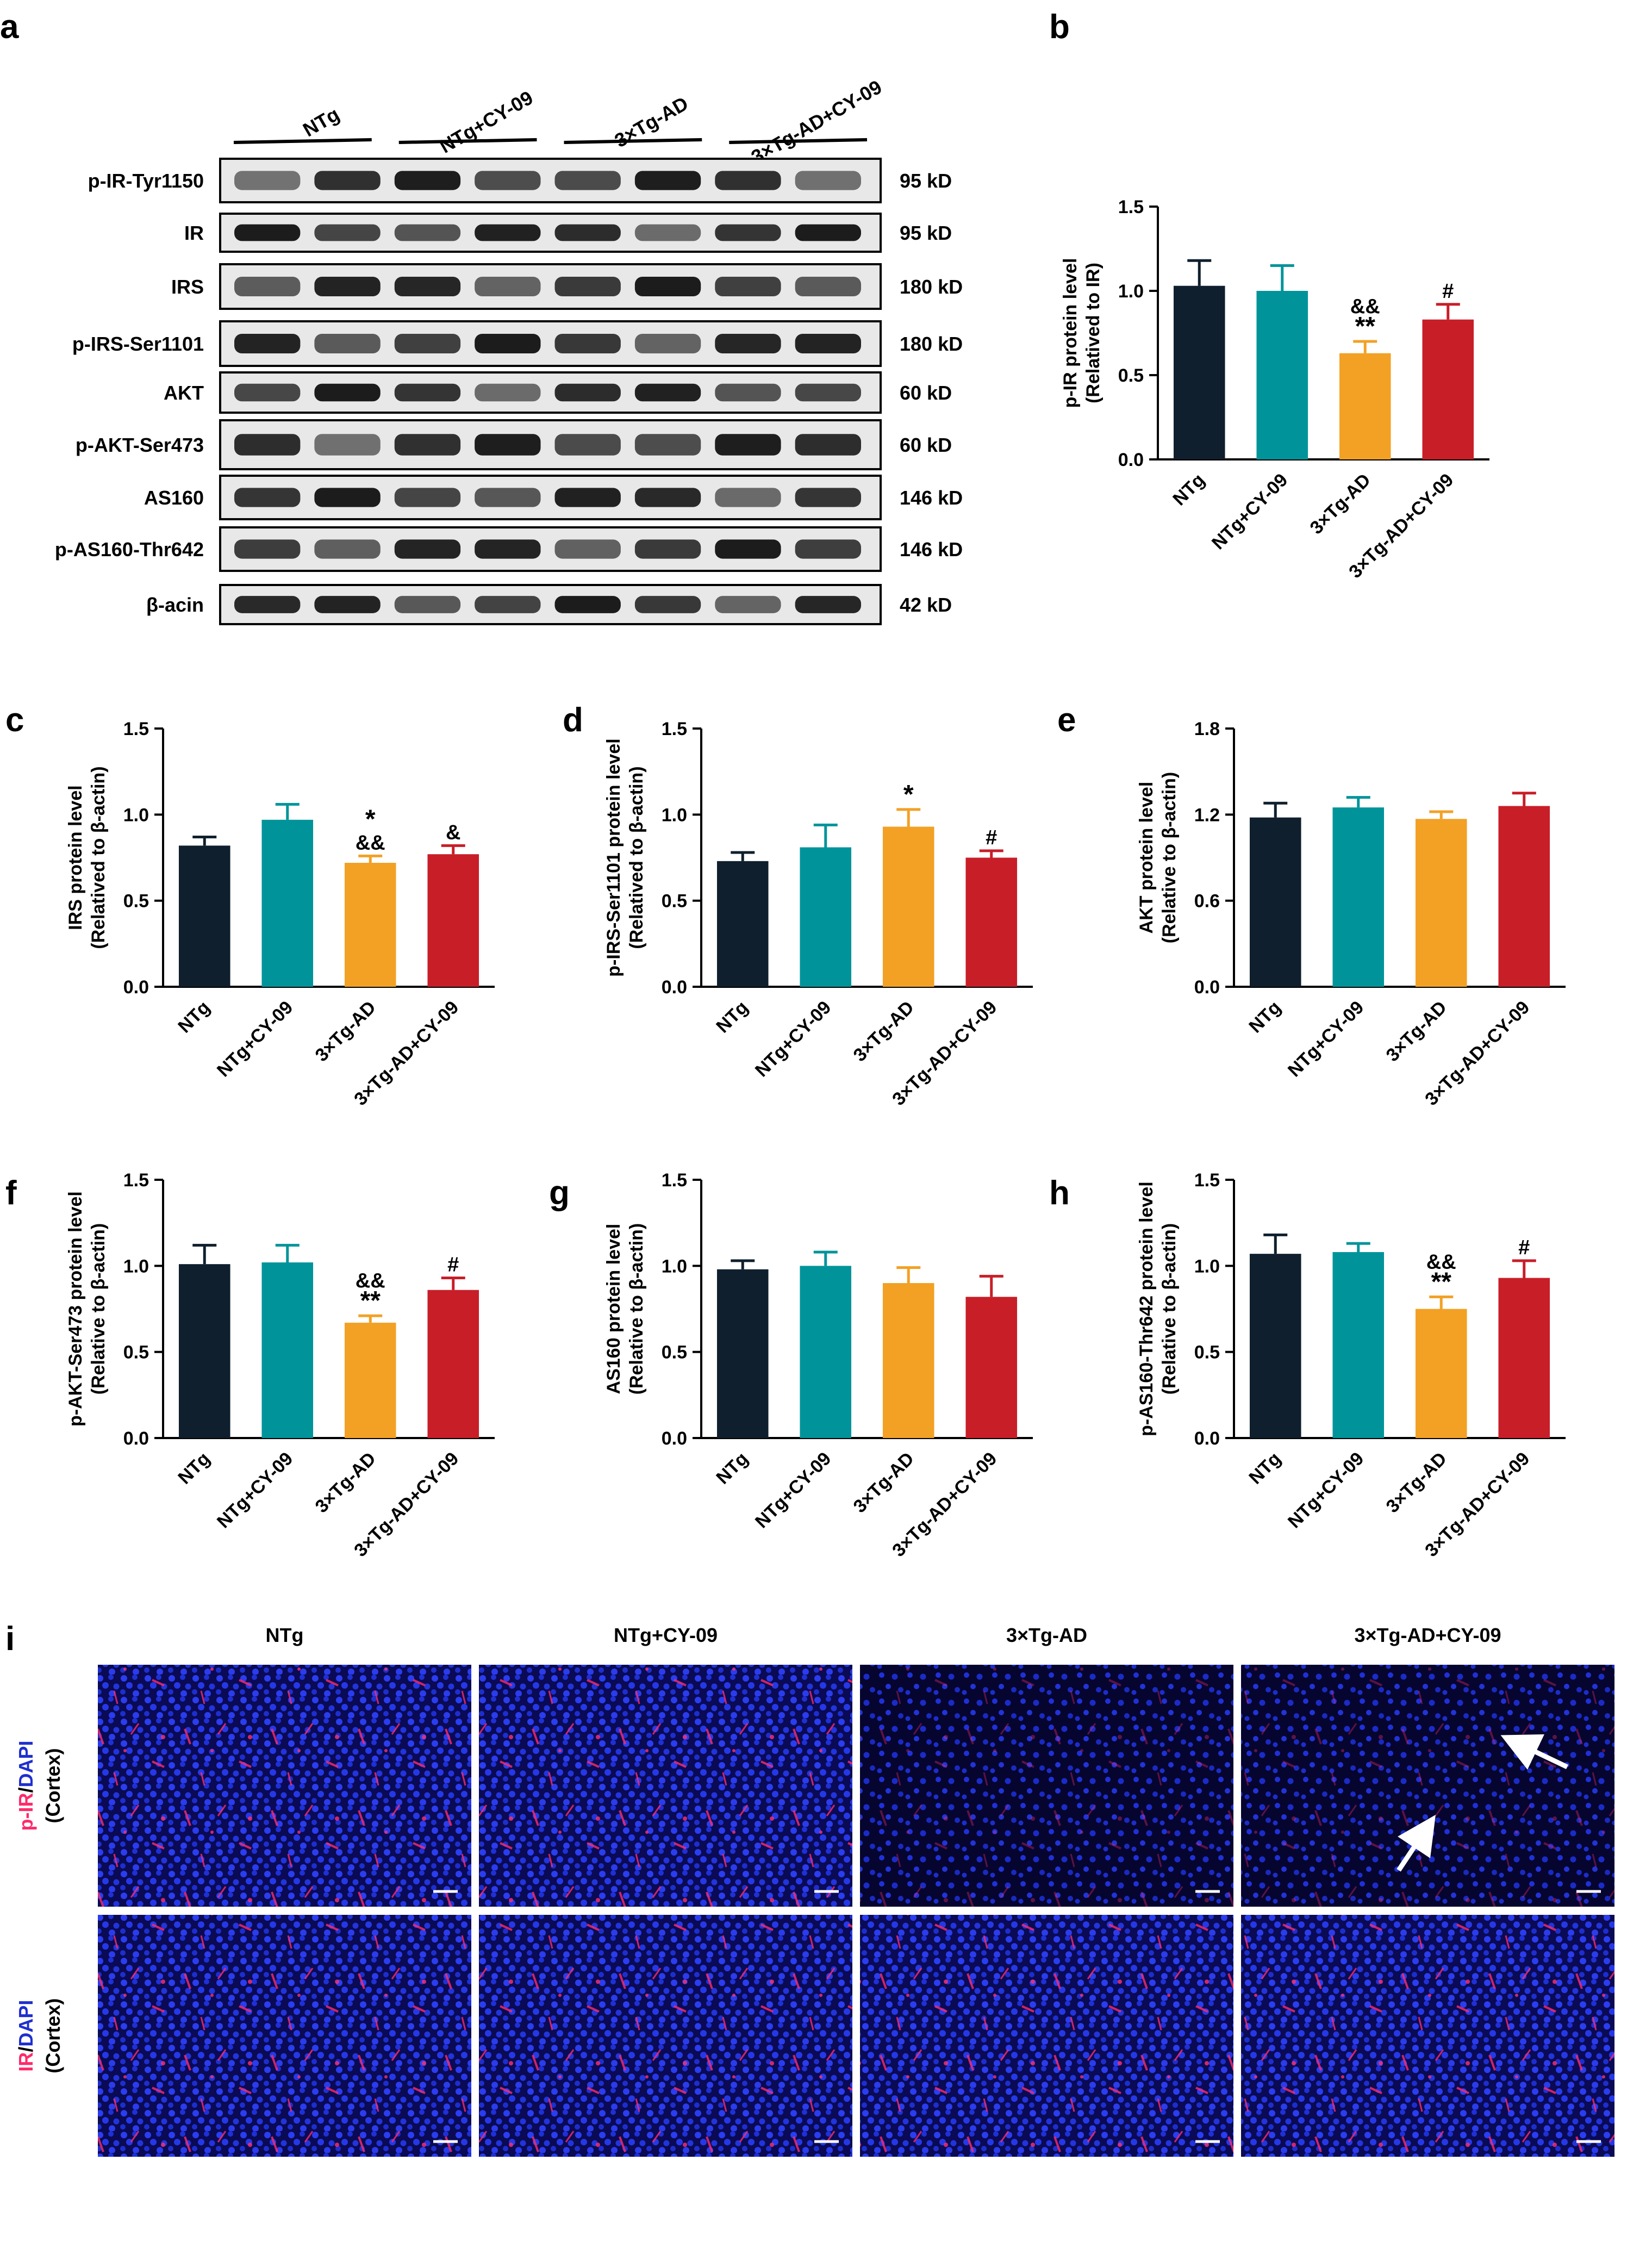 Image resolution: width=1652 pixels, height=2253 pixels. What do you see at coordinates (1059, 1193) in the screenshot?
I see `panel-letter-h: h` at bounding box center [1059, 1193].